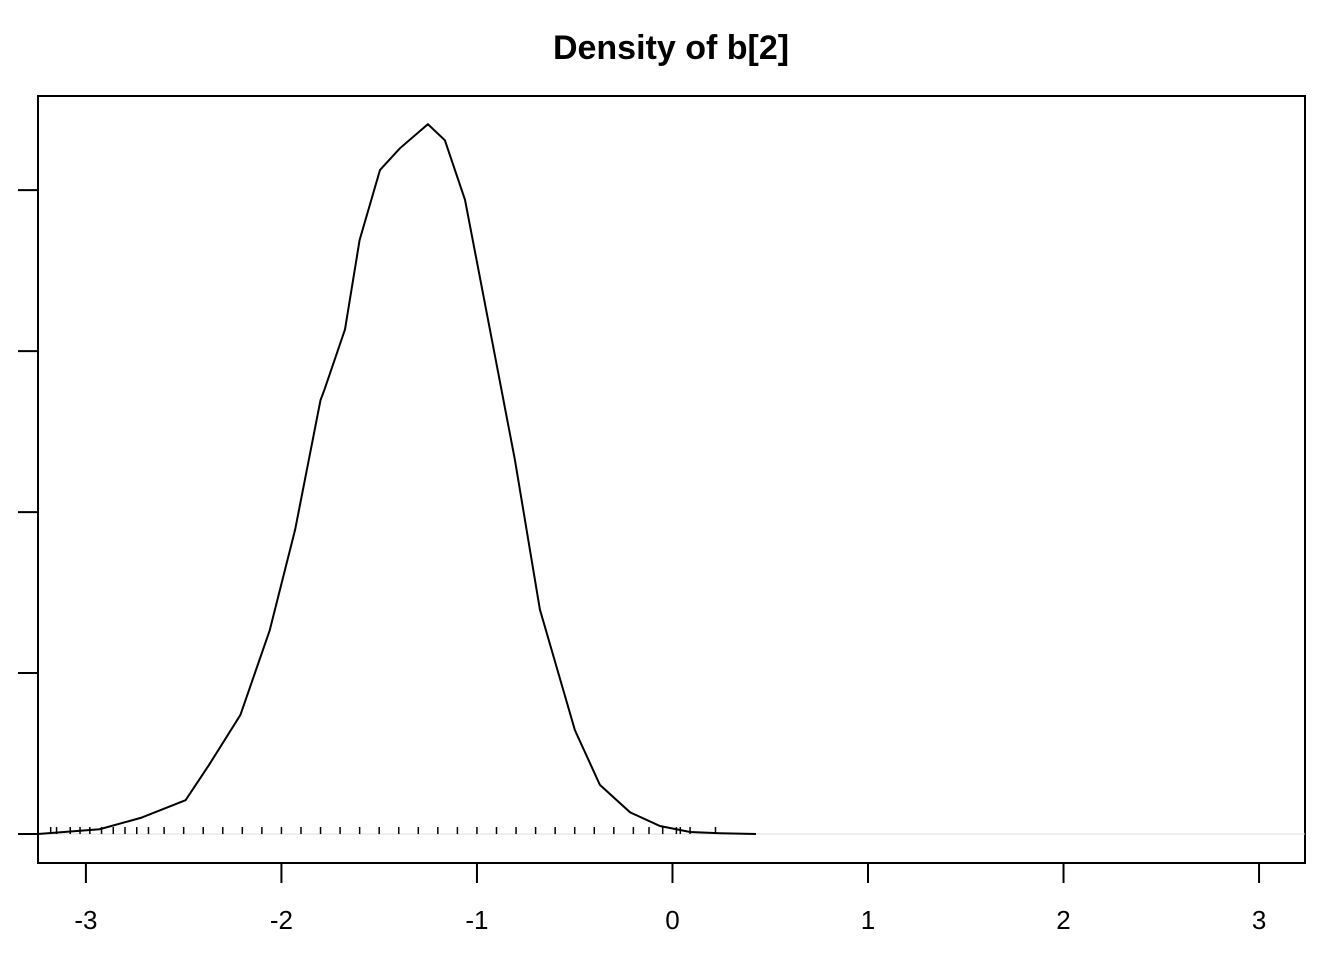 The image size is (1344, 960). What do you see at coordinates (671, 48) in the screenshot?
I see `chart-title: Density of b[2]` at bounding box center [671, 48].